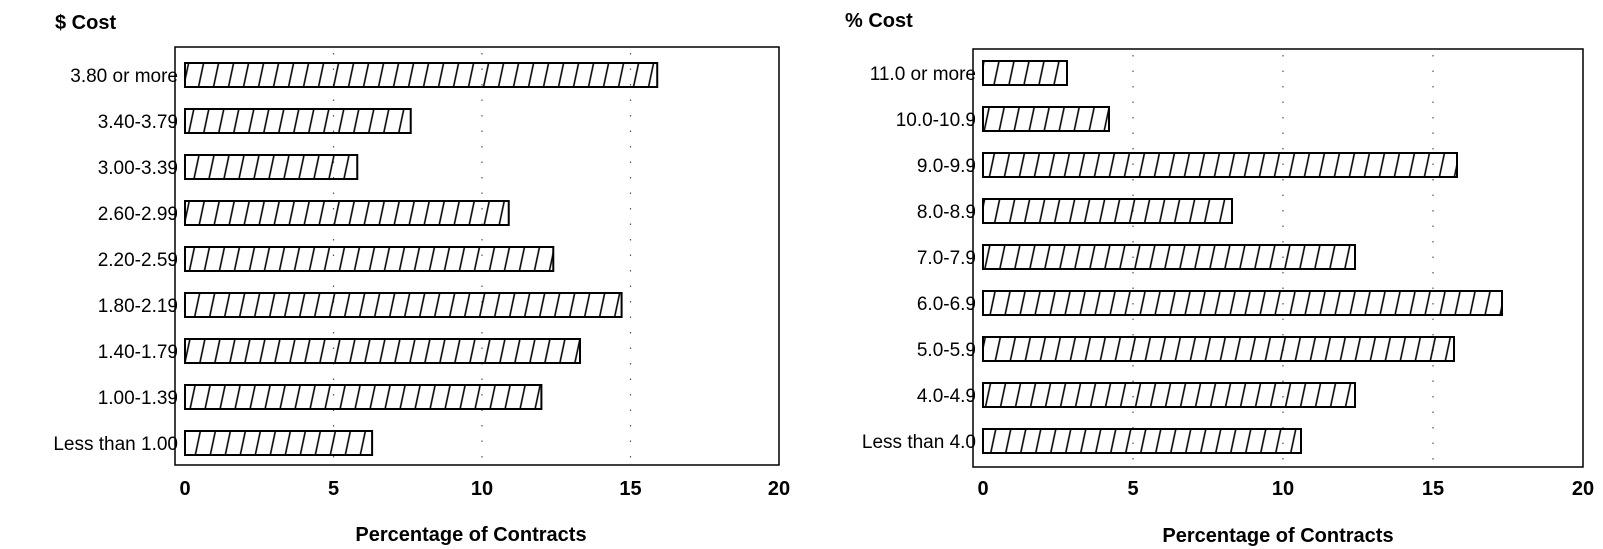  I want to click on category-label: Less than 4.0, so click(919, 442).